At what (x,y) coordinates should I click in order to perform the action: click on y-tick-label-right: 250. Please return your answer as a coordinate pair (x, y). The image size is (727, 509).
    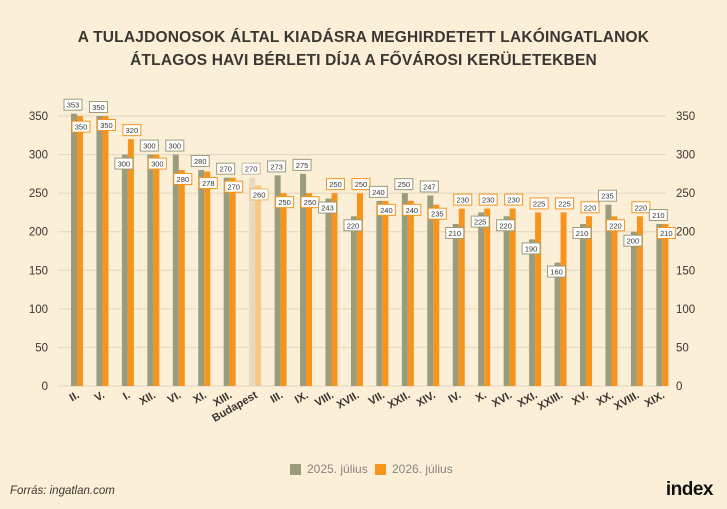
    Looking at the image, I should click on (685, 194).